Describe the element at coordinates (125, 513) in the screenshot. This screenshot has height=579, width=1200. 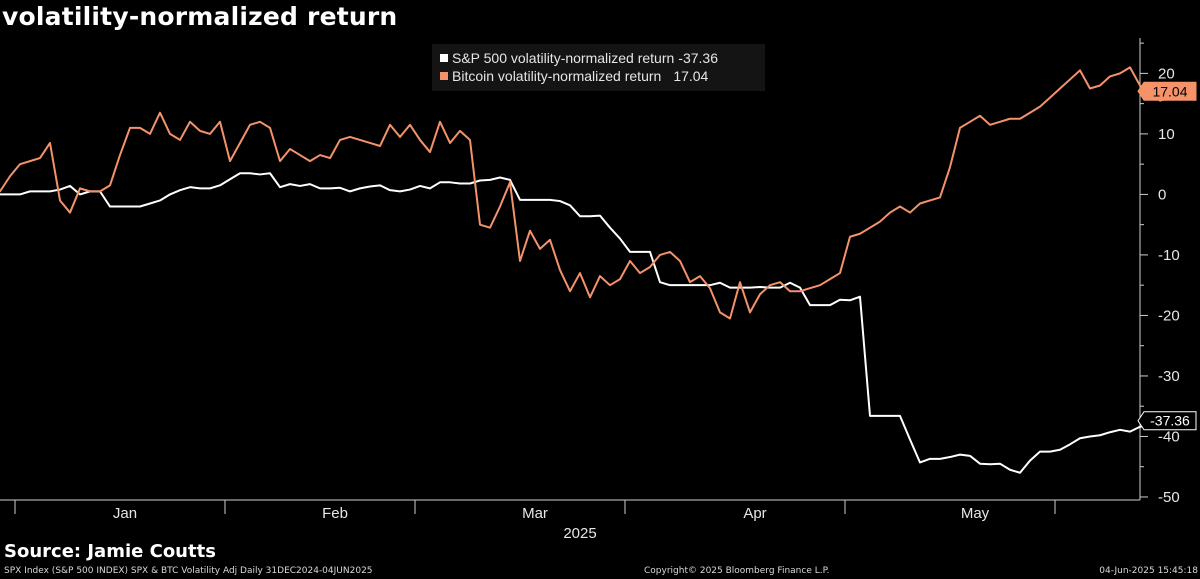
I see `x-tick-label: Jan` at that location.